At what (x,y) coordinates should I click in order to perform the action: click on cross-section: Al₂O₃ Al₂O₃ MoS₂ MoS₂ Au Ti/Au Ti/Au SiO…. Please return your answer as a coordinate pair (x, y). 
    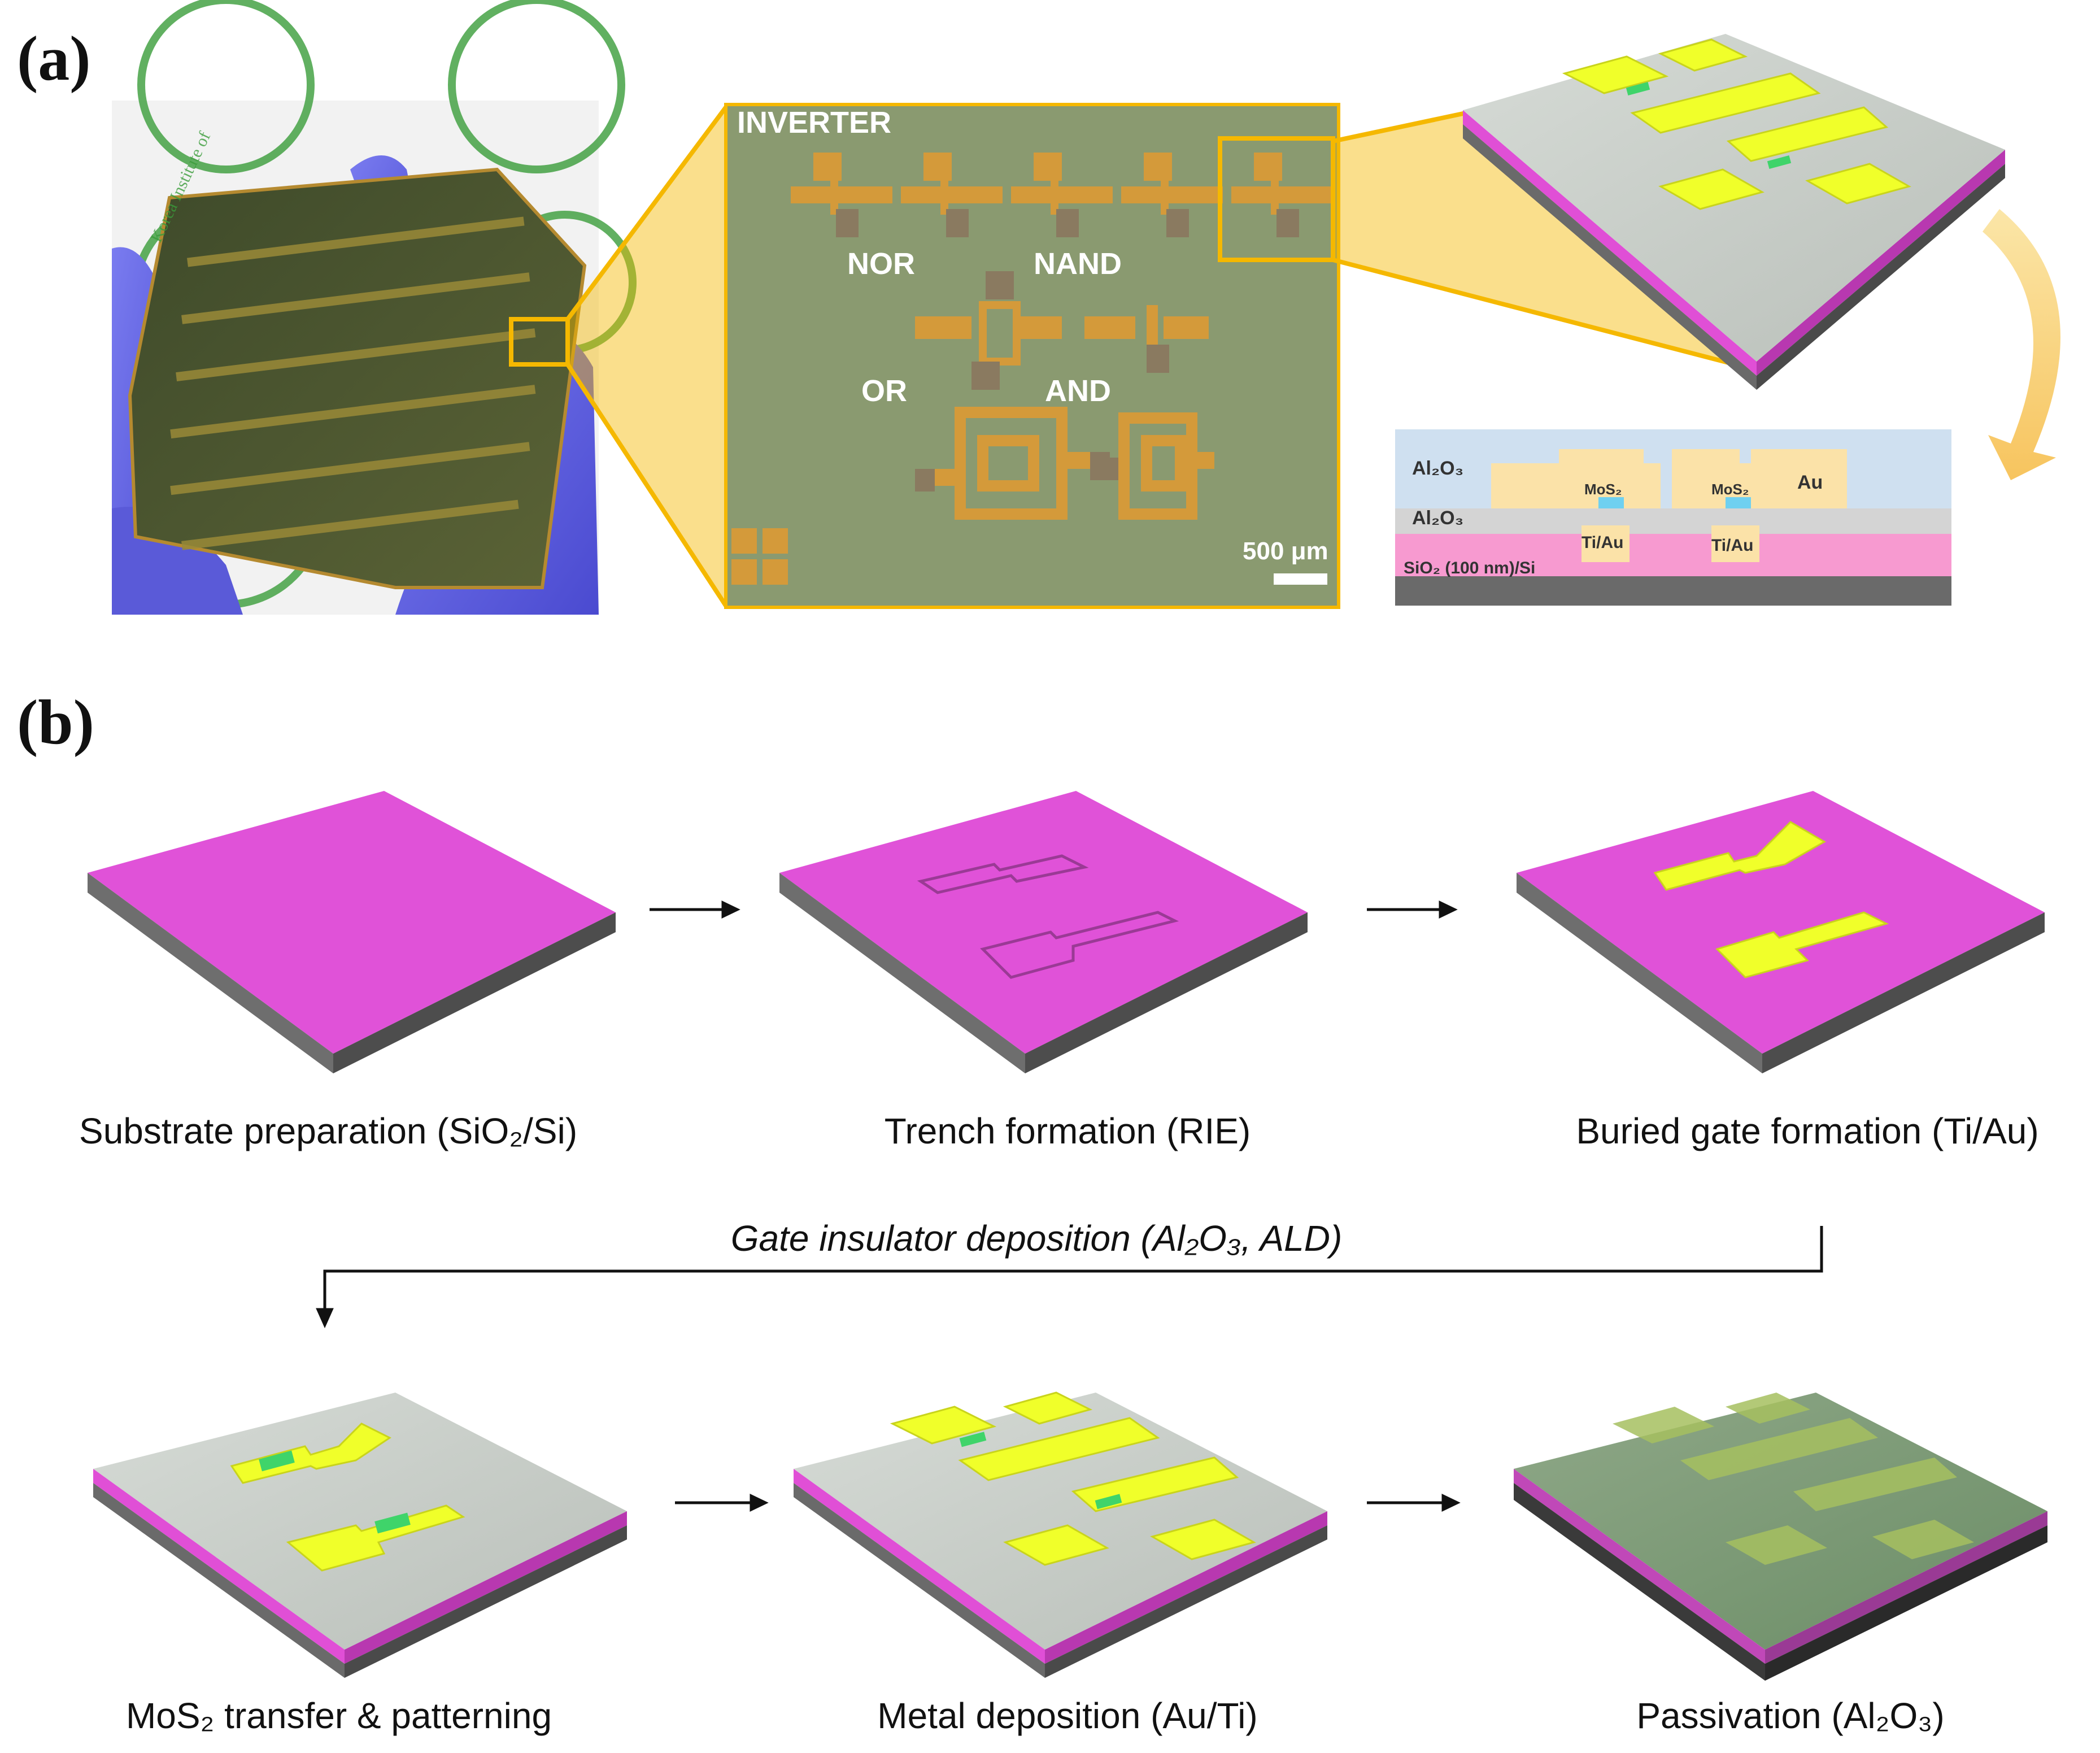
    Looking at the image, I should click on (1673, 517).